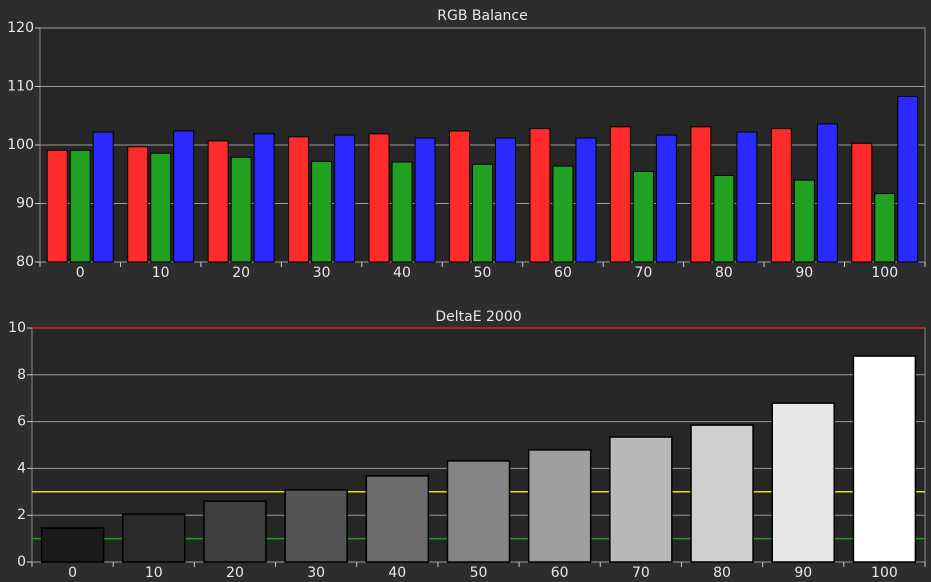 This screenshot has height=582, width=931. Describe the element at coordinates (20, 28) in the screenshot. I see `y-tick-label: 120` at that location.